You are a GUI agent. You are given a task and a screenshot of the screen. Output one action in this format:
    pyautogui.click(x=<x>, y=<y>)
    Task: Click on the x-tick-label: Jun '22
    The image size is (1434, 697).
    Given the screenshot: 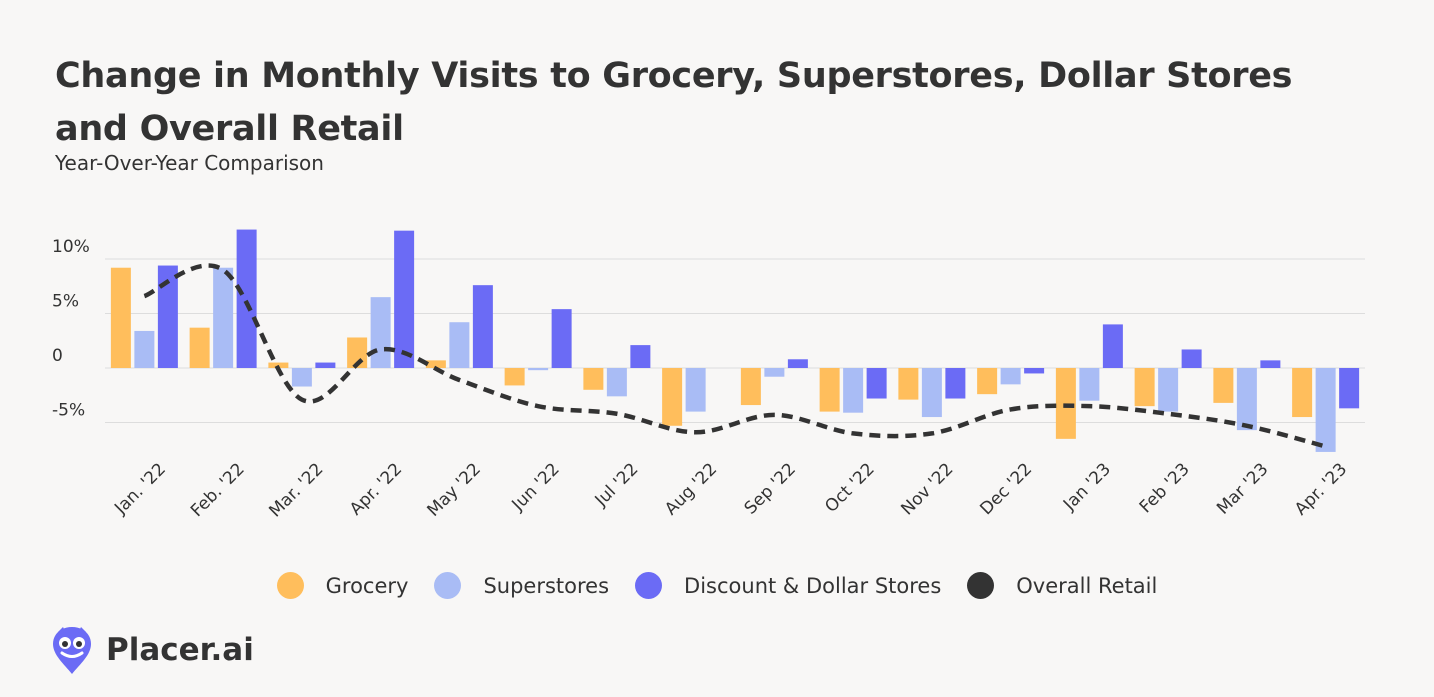 What is the action you would take?
    pyautogui.click(x=536, y=487)
    